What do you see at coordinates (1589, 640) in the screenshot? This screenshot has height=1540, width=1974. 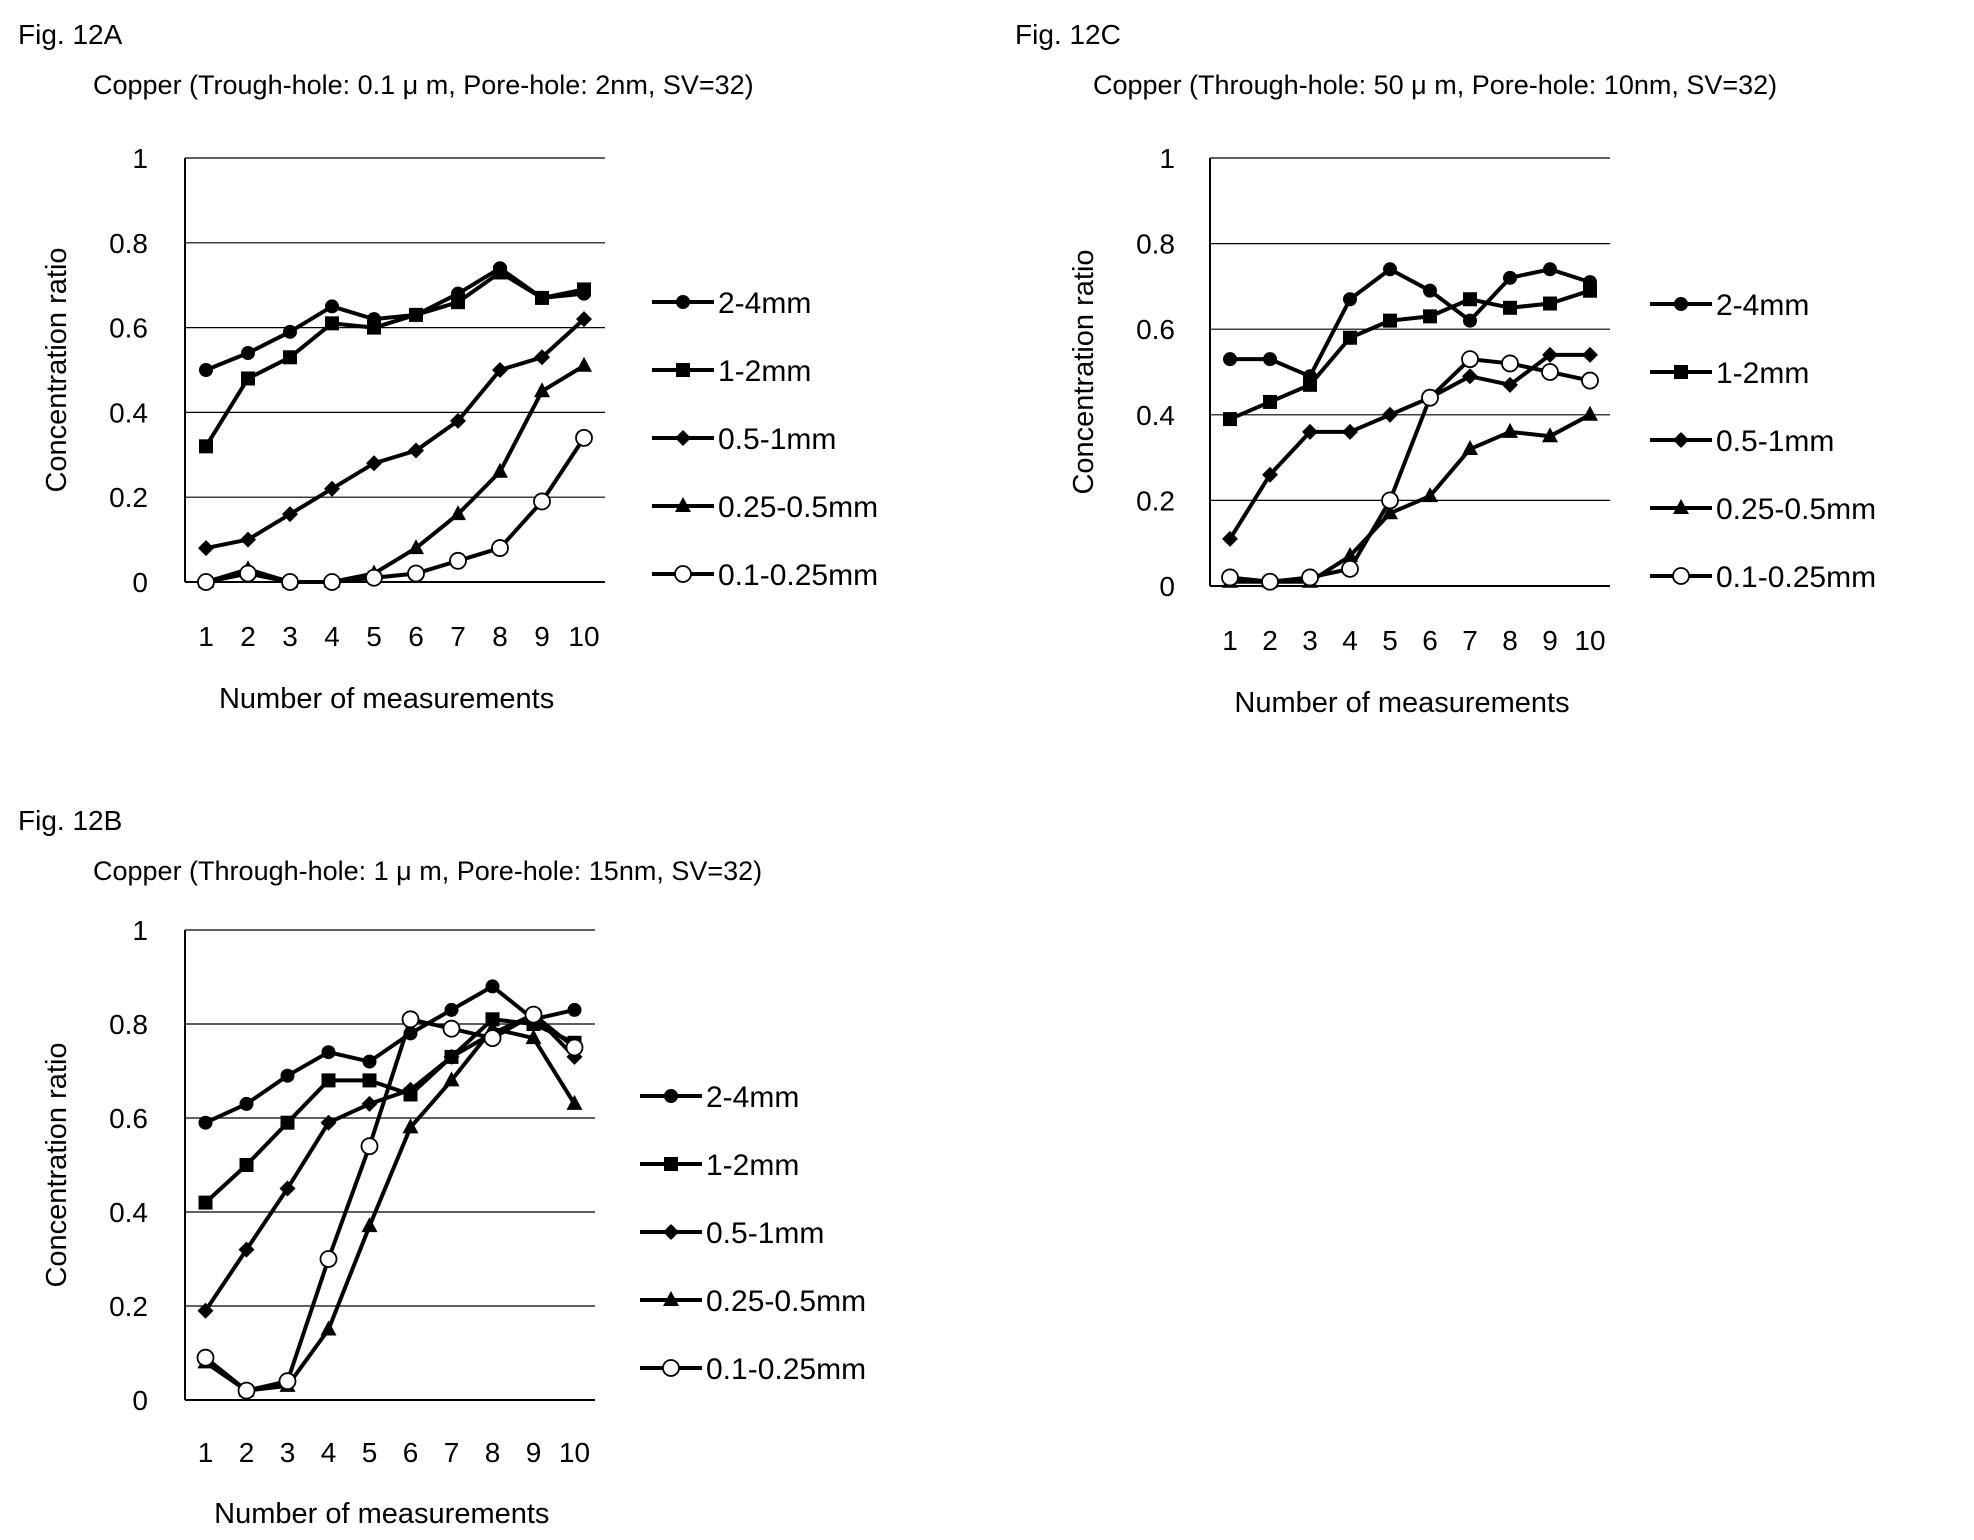 I see `x-tick-label: 10` at bounding box center [1589, 640].